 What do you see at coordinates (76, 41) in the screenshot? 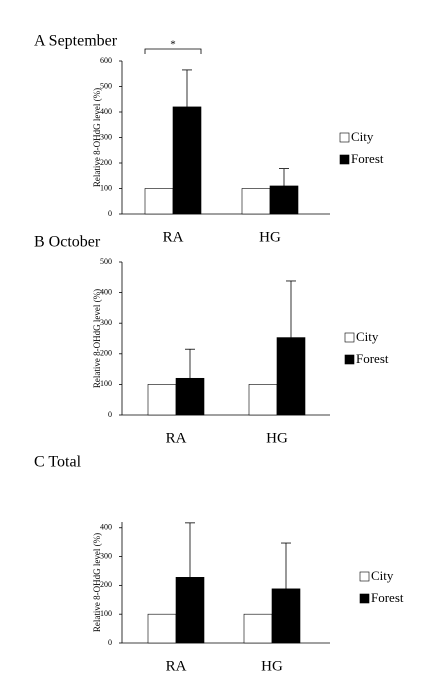
I see `chart-title: A September` at bounding box center [76, 41].